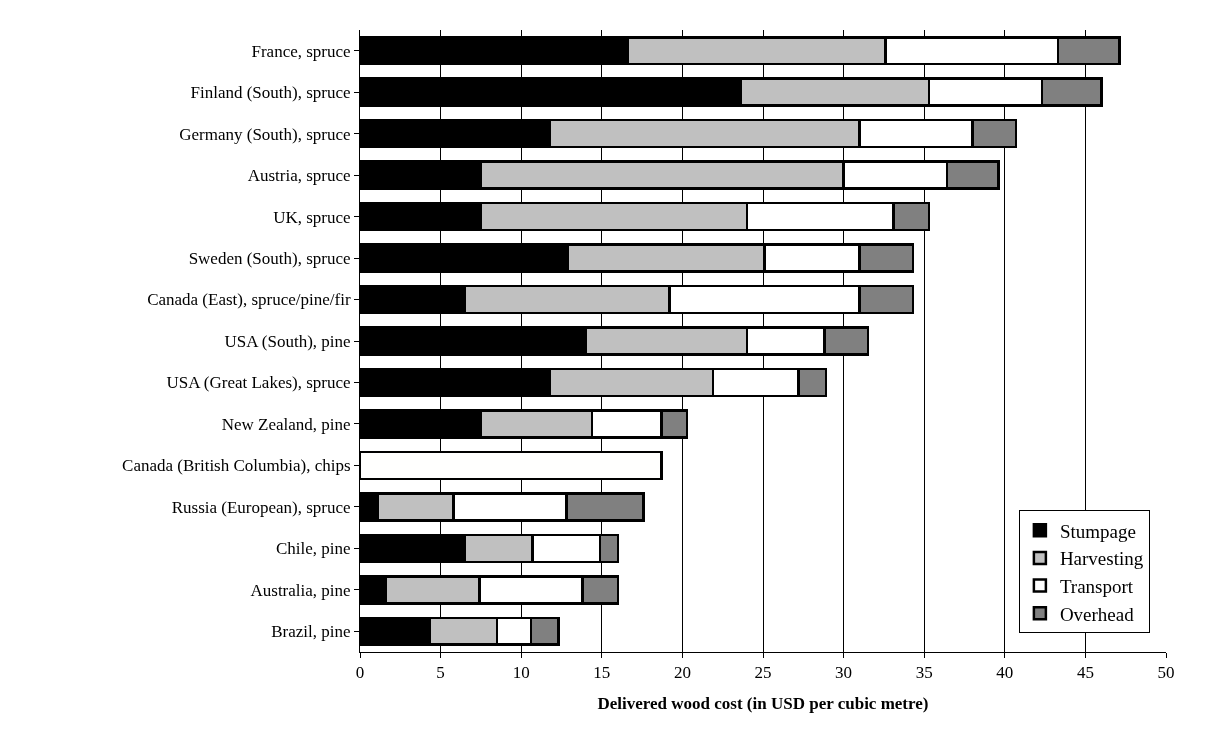  Describe the element at coordinates (1005, 673) in the screenshot. I see `x-tick-label: 40` at that location.